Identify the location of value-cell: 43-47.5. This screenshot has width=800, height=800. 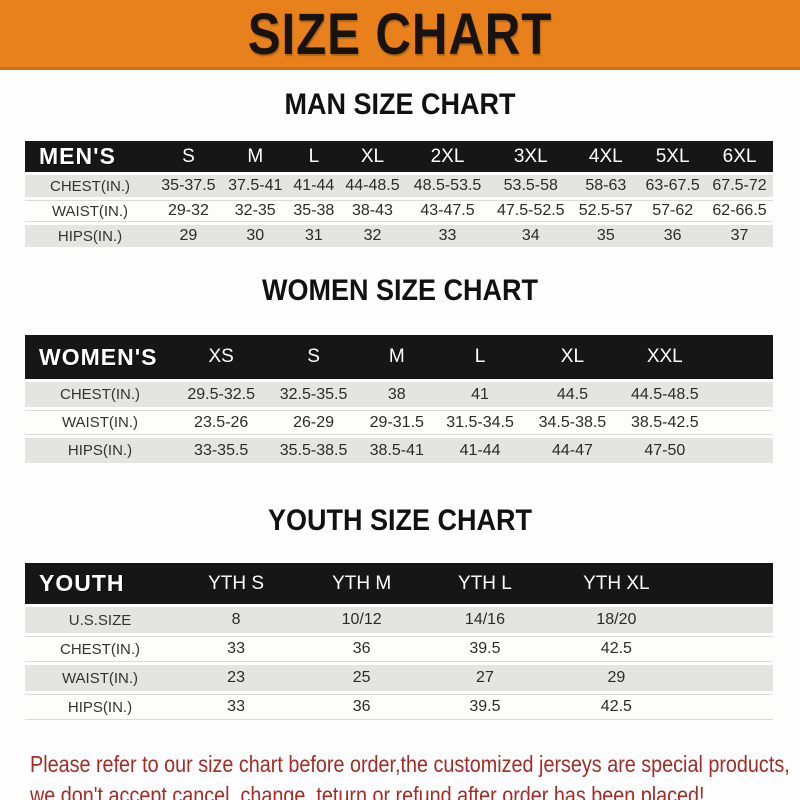
(447, 211).